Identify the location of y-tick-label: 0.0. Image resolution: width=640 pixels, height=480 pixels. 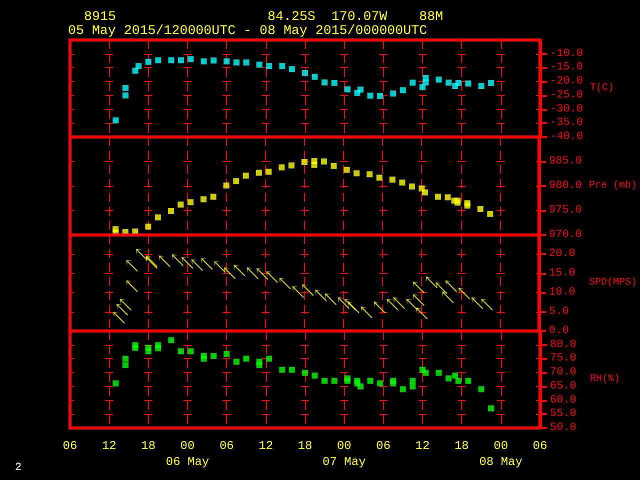
(558, 331).